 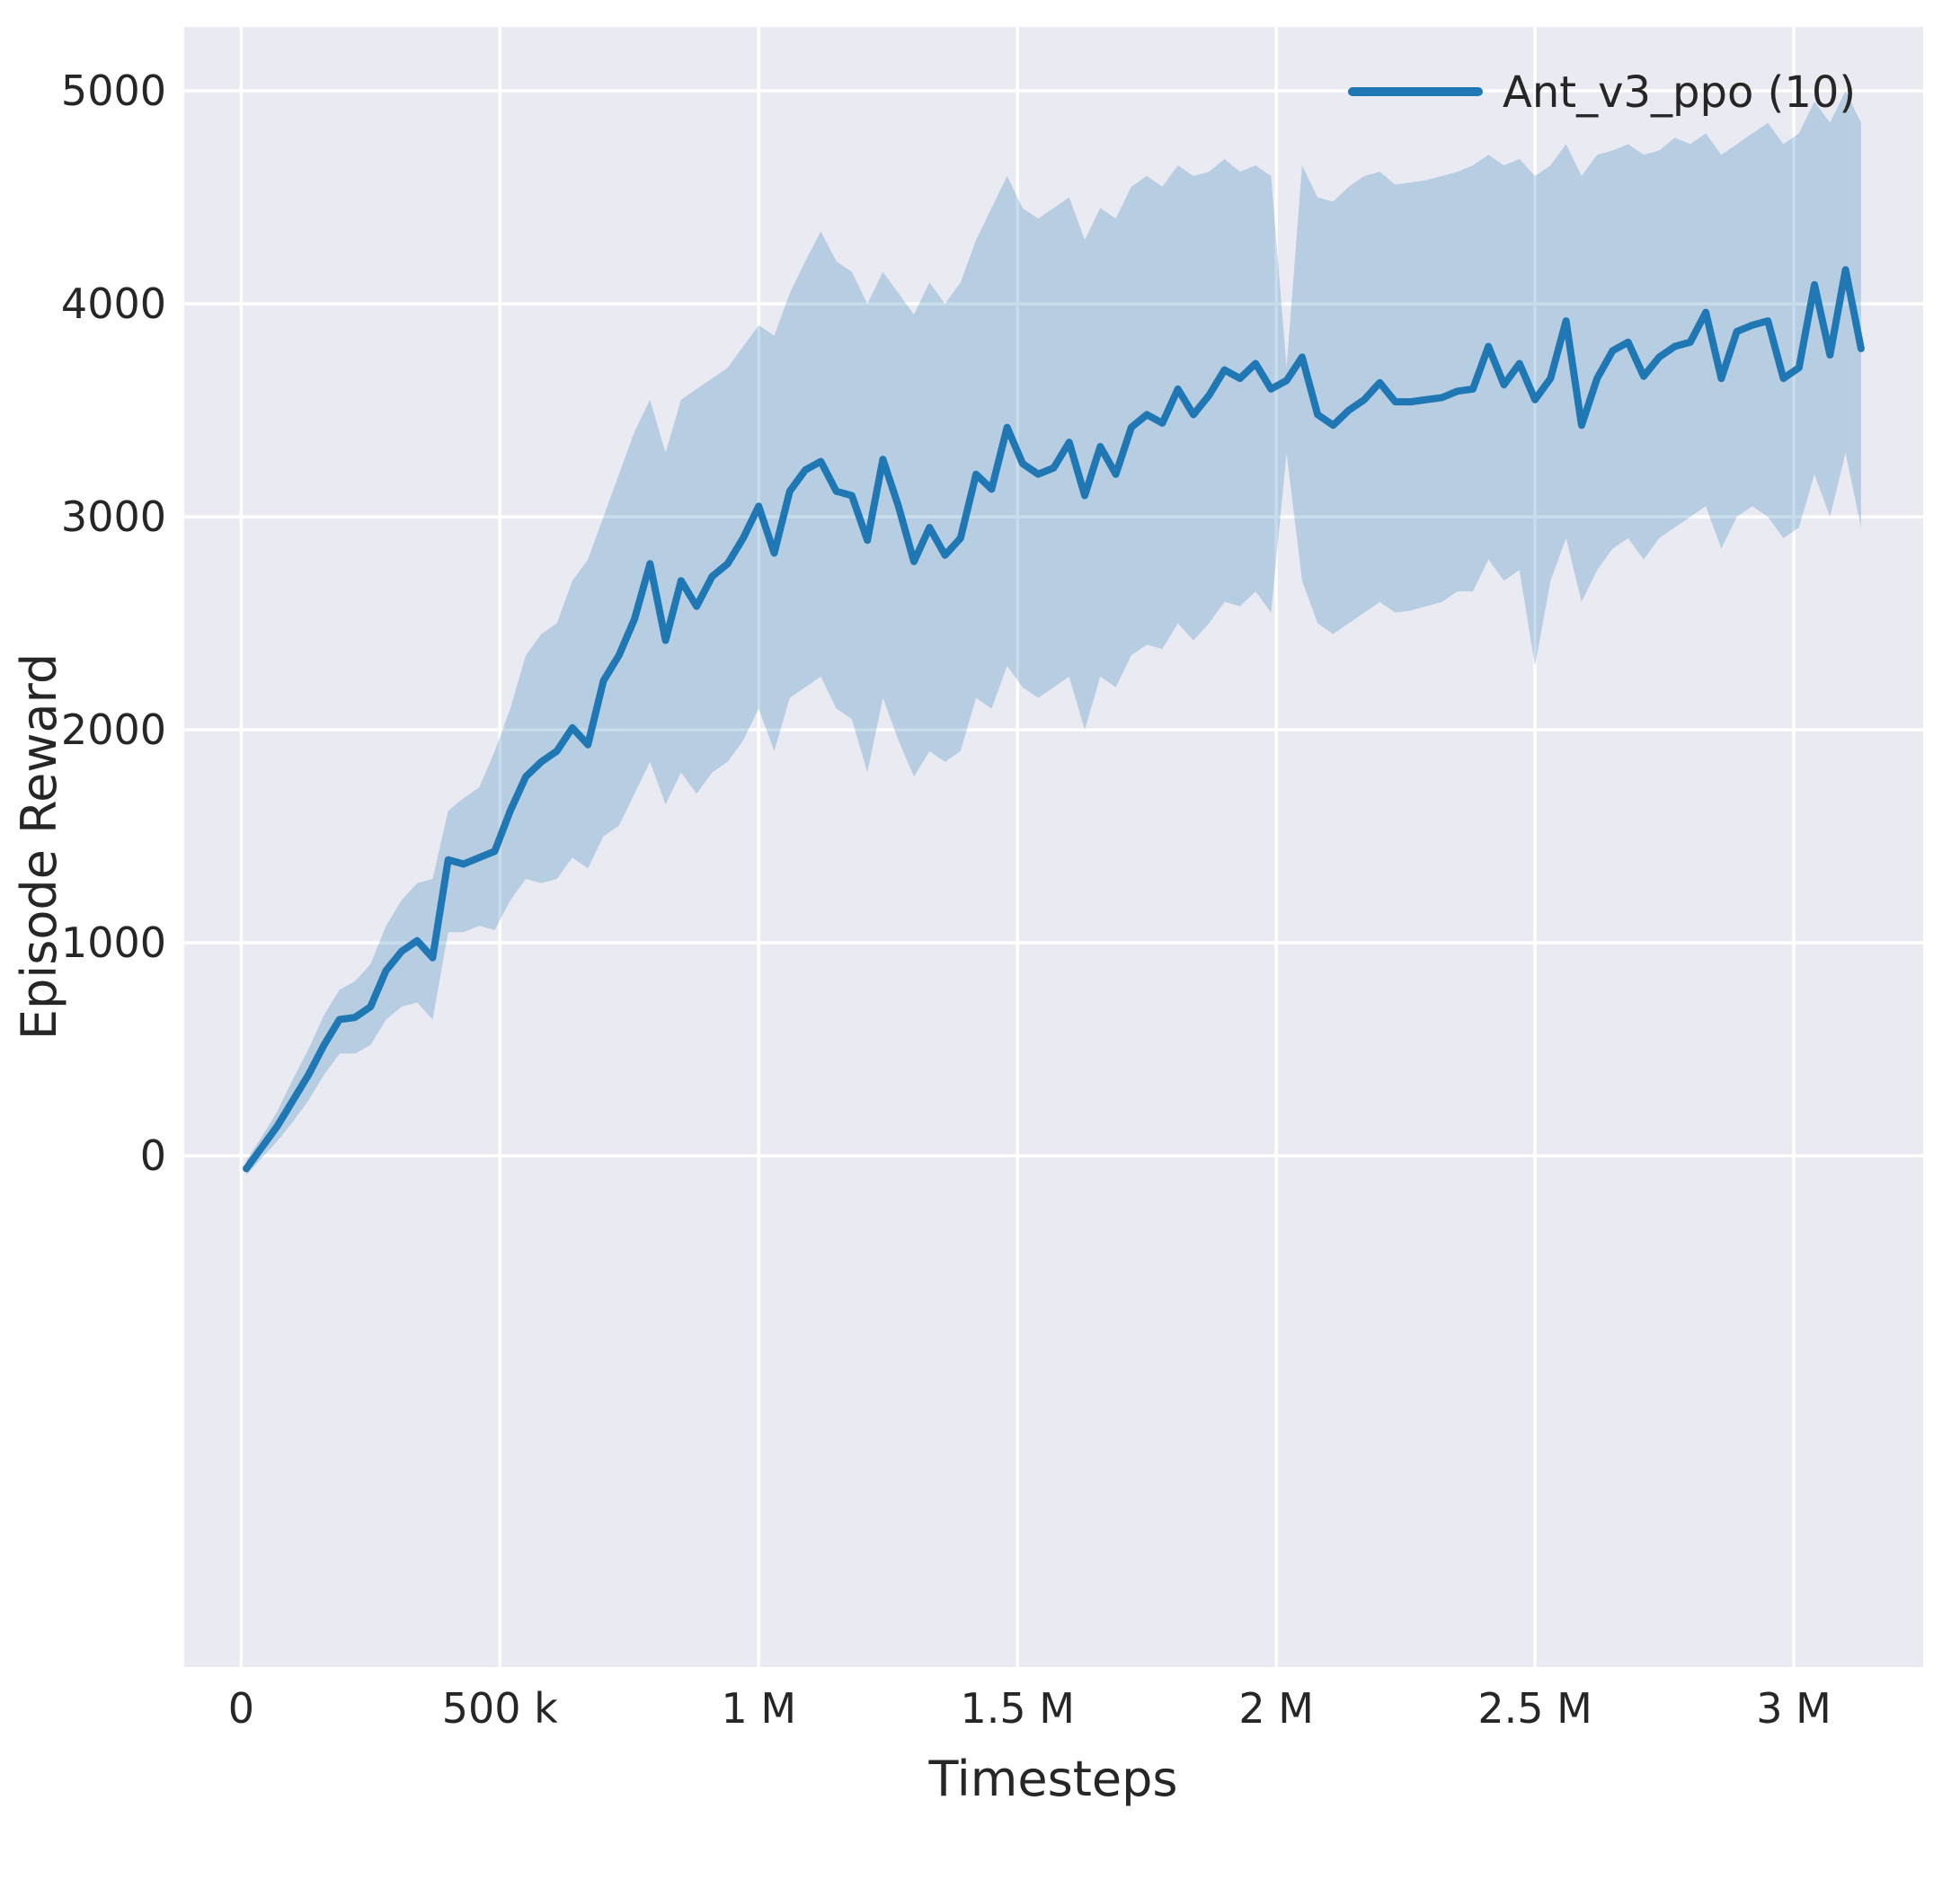 What do you see at coordinates (759, 1708) in the screenshot?
I see `x-tick-label: 1 M` at bounding box center [759, 1708].